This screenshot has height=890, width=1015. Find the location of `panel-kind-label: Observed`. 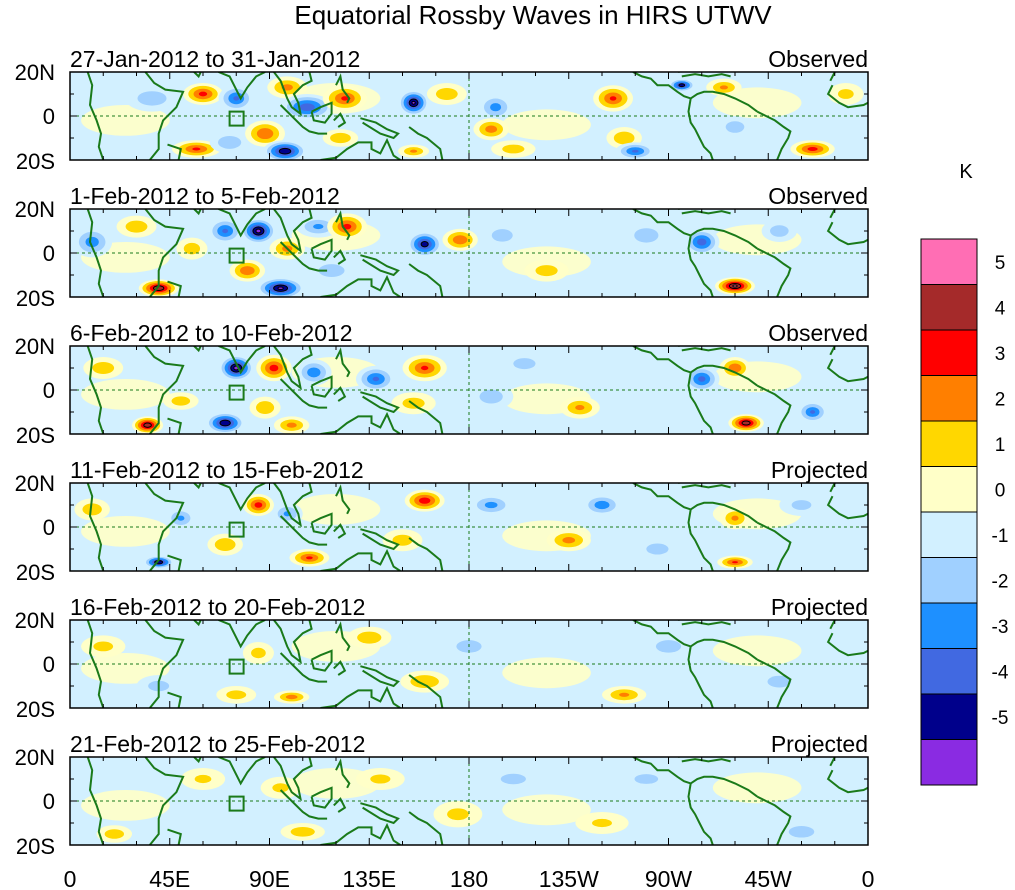

panel-kind-label: Observed is located at coordinates (818, 196).